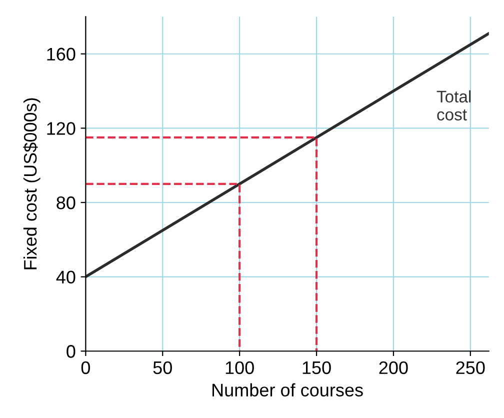 The width and height of the screenshot is (504, 418). I want to click on x-tick-label: 0, so click(85, 367).